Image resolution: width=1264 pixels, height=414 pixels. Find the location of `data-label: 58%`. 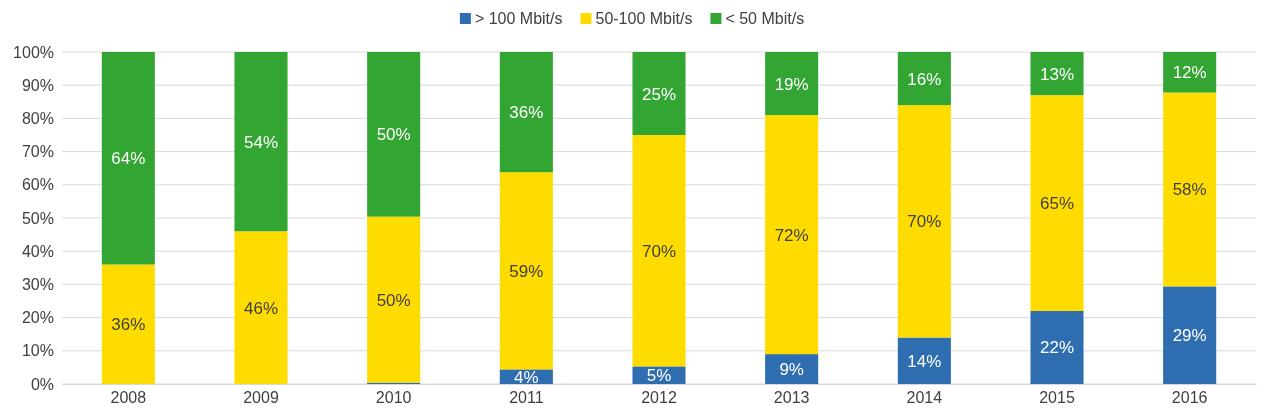

data-label: 58% is located at coordinates (1189, 190).